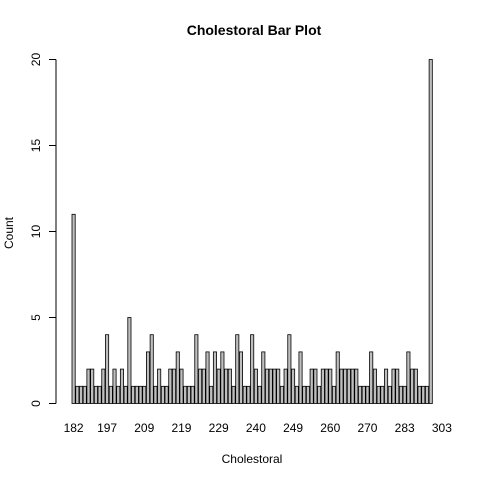 Image resolution: width=480 pixels, height=480 pixels. I want to click on x-tick-labels: 182 197 209 219 229 240 249 260 270 283 303, so click(258, 428).